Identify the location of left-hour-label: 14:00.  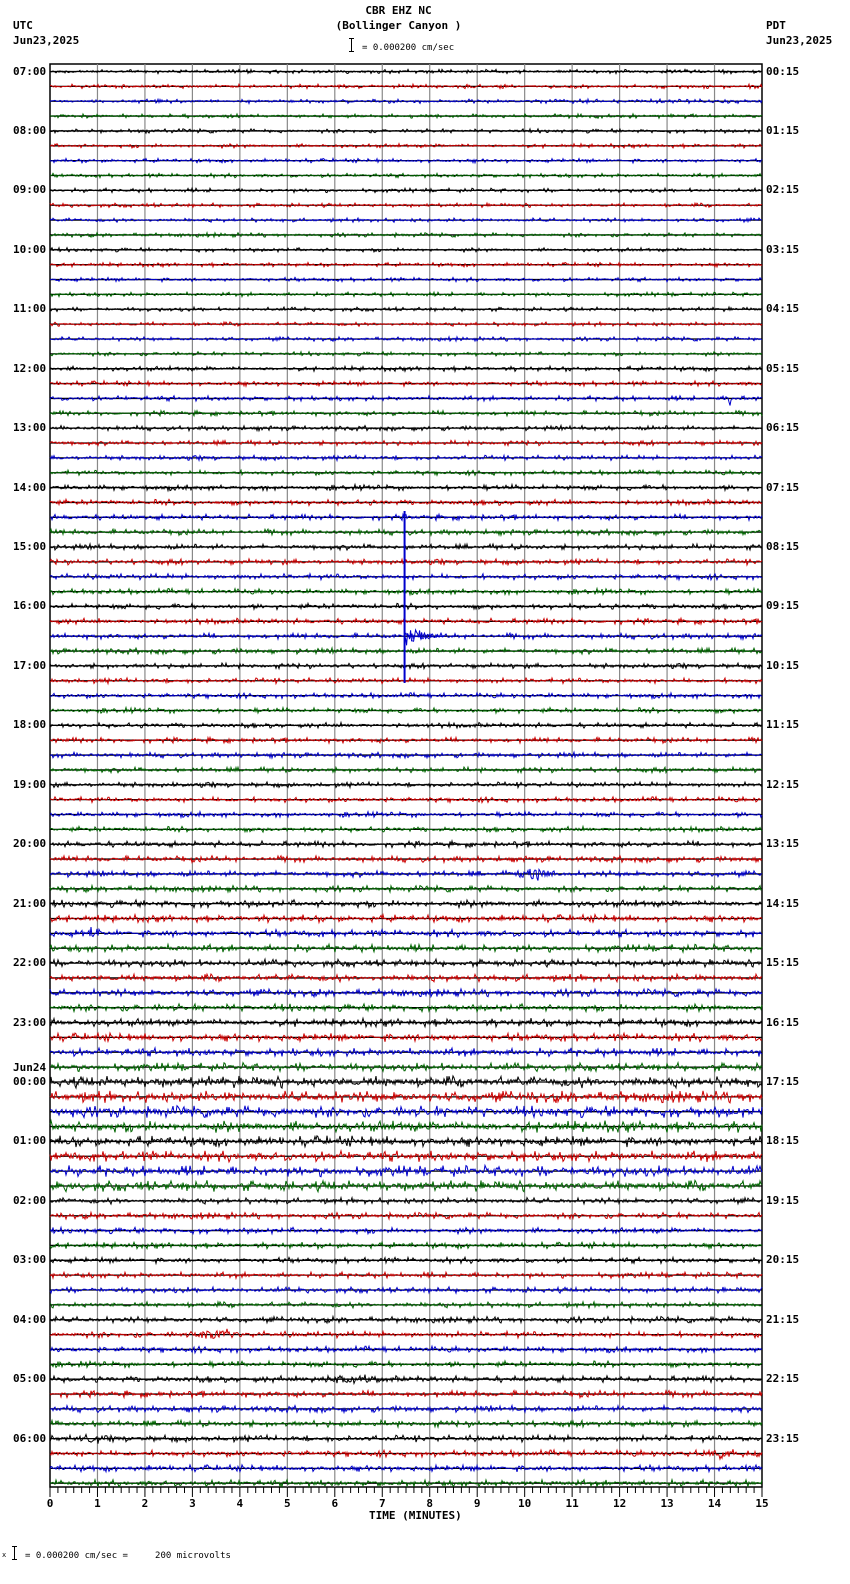
(30, 487).